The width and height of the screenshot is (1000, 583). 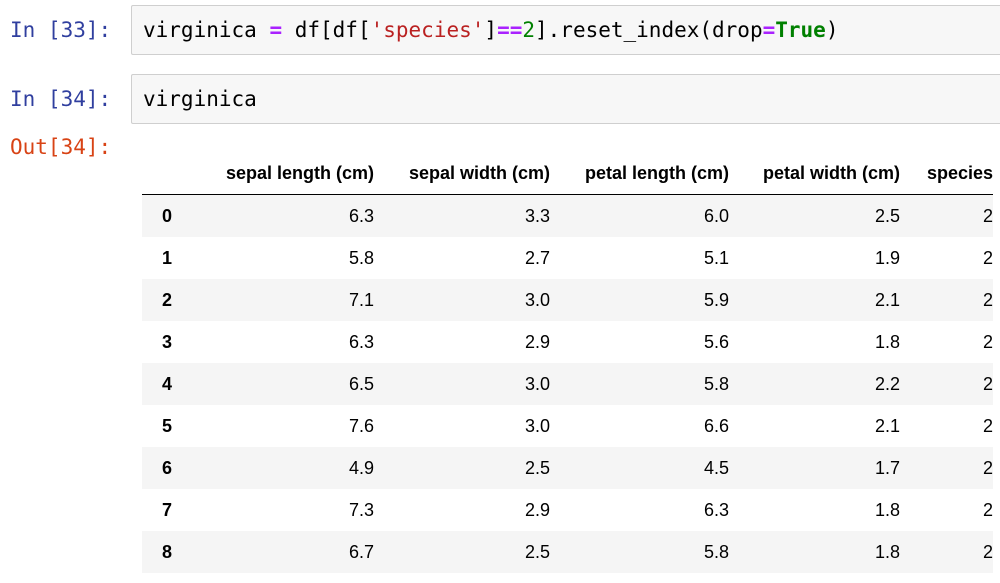 What do you see at coordinates (167, 383) in the screenshot?
I see `row-index: 4` at bounding box center [167, 383].